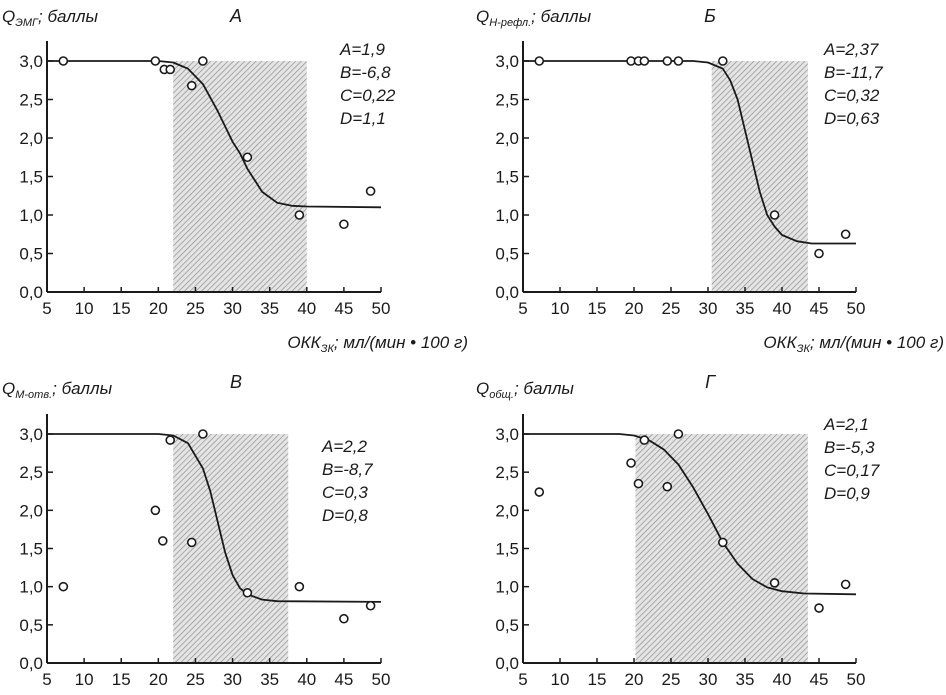 This screenshot has width=946, height=695. Describe the element at coordinates (710, 16) in the screenshot. I see `panel-letter: Б` at that location.